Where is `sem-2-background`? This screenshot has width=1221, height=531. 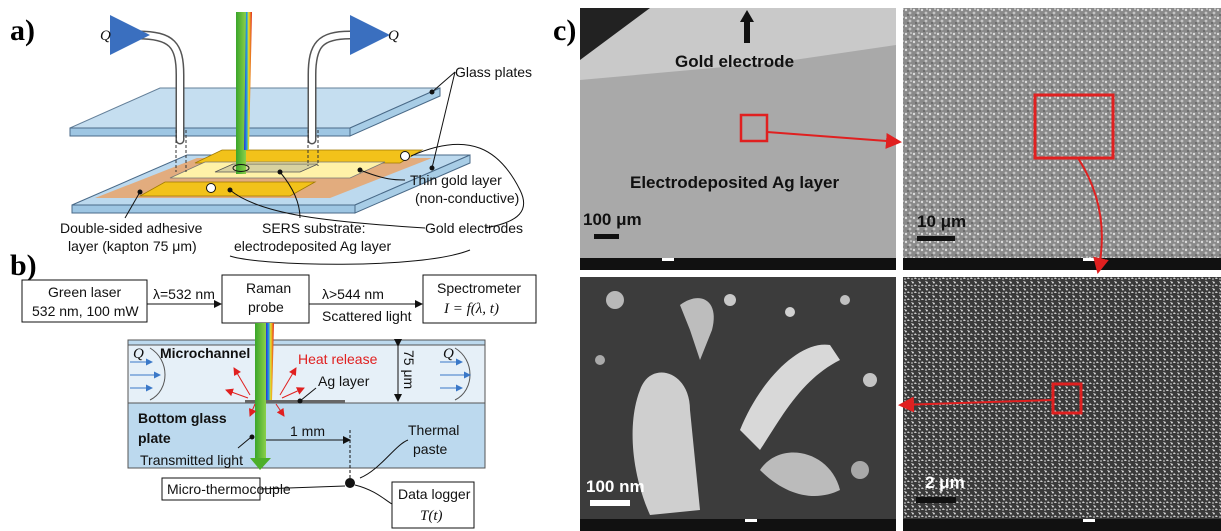 sem-2-background is located at coordinates (1062, 139).